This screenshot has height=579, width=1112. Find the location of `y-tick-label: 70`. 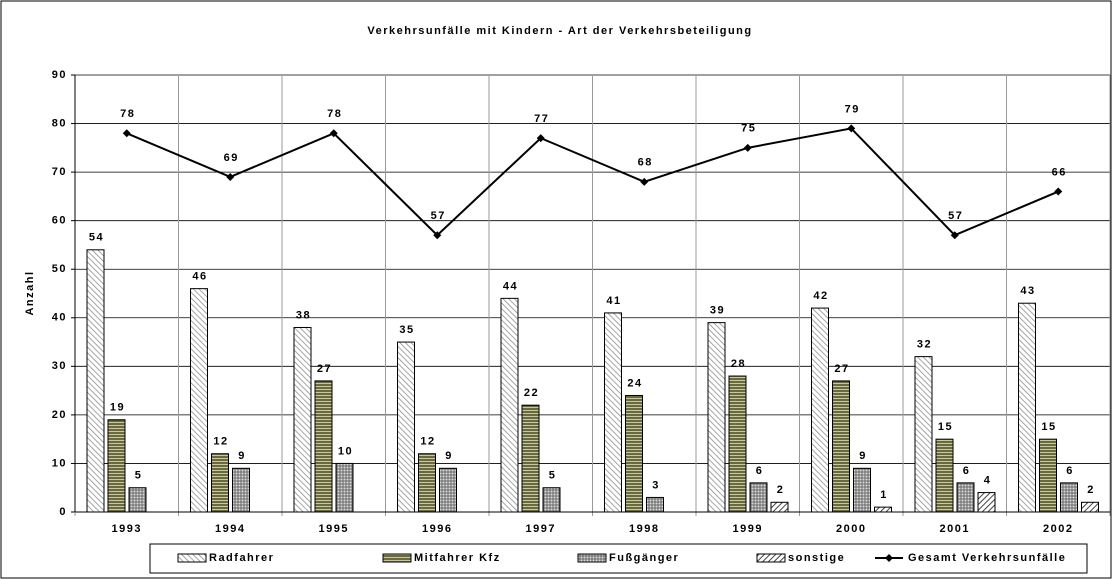

y-tick-label: 70 is located at coordinates (59, 172).